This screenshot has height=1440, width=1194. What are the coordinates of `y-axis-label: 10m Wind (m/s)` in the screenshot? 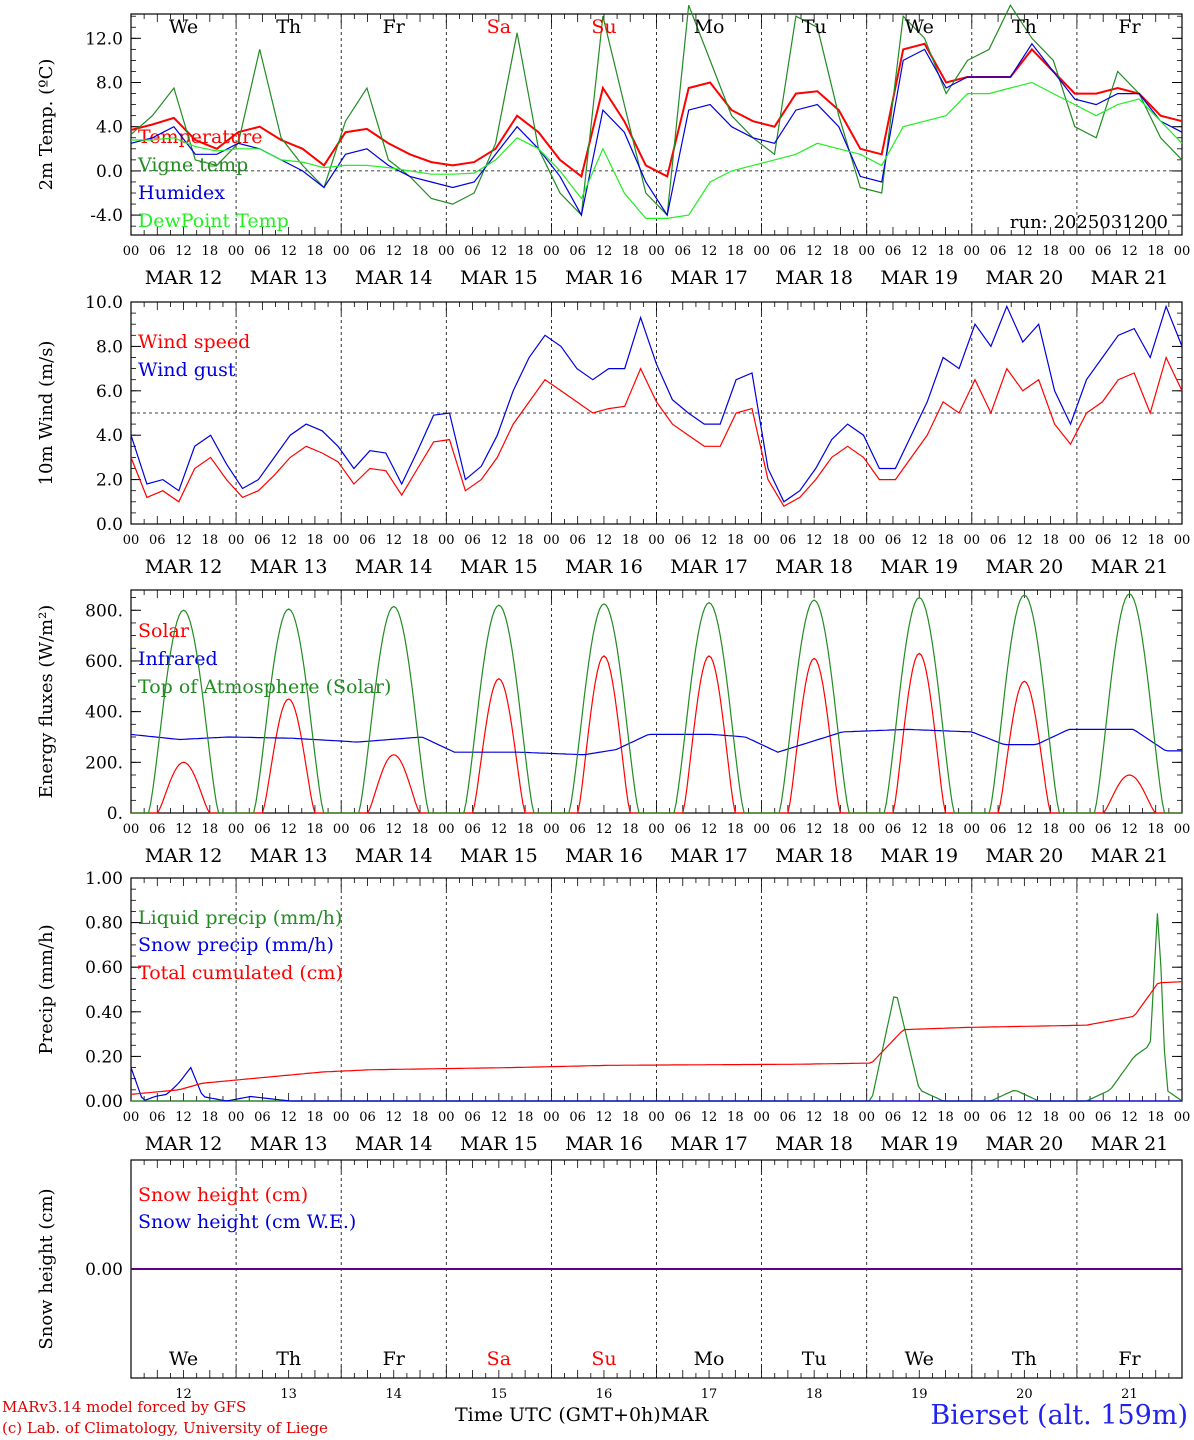 It's located at (46, 413).